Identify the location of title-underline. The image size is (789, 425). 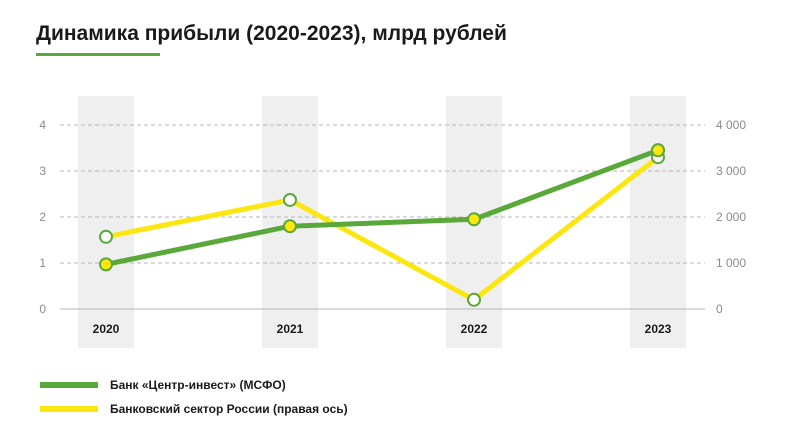
(98, 54).